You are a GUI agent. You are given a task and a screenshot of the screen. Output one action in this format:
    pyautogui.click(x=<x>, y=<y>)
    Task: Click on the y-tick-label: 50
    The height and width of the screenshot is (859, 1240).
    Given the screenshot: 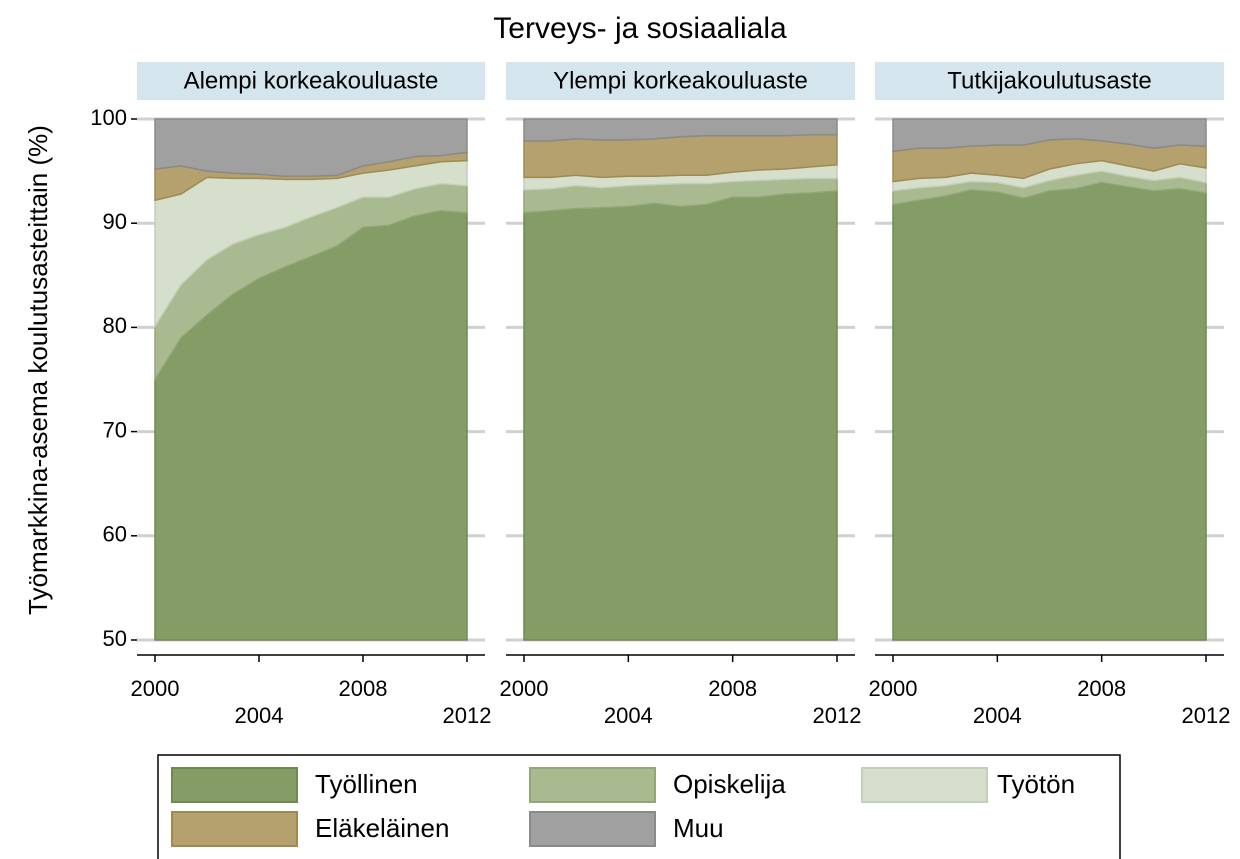 What is the action you would take?
    pyautogui.click(x=115, y=638)
    